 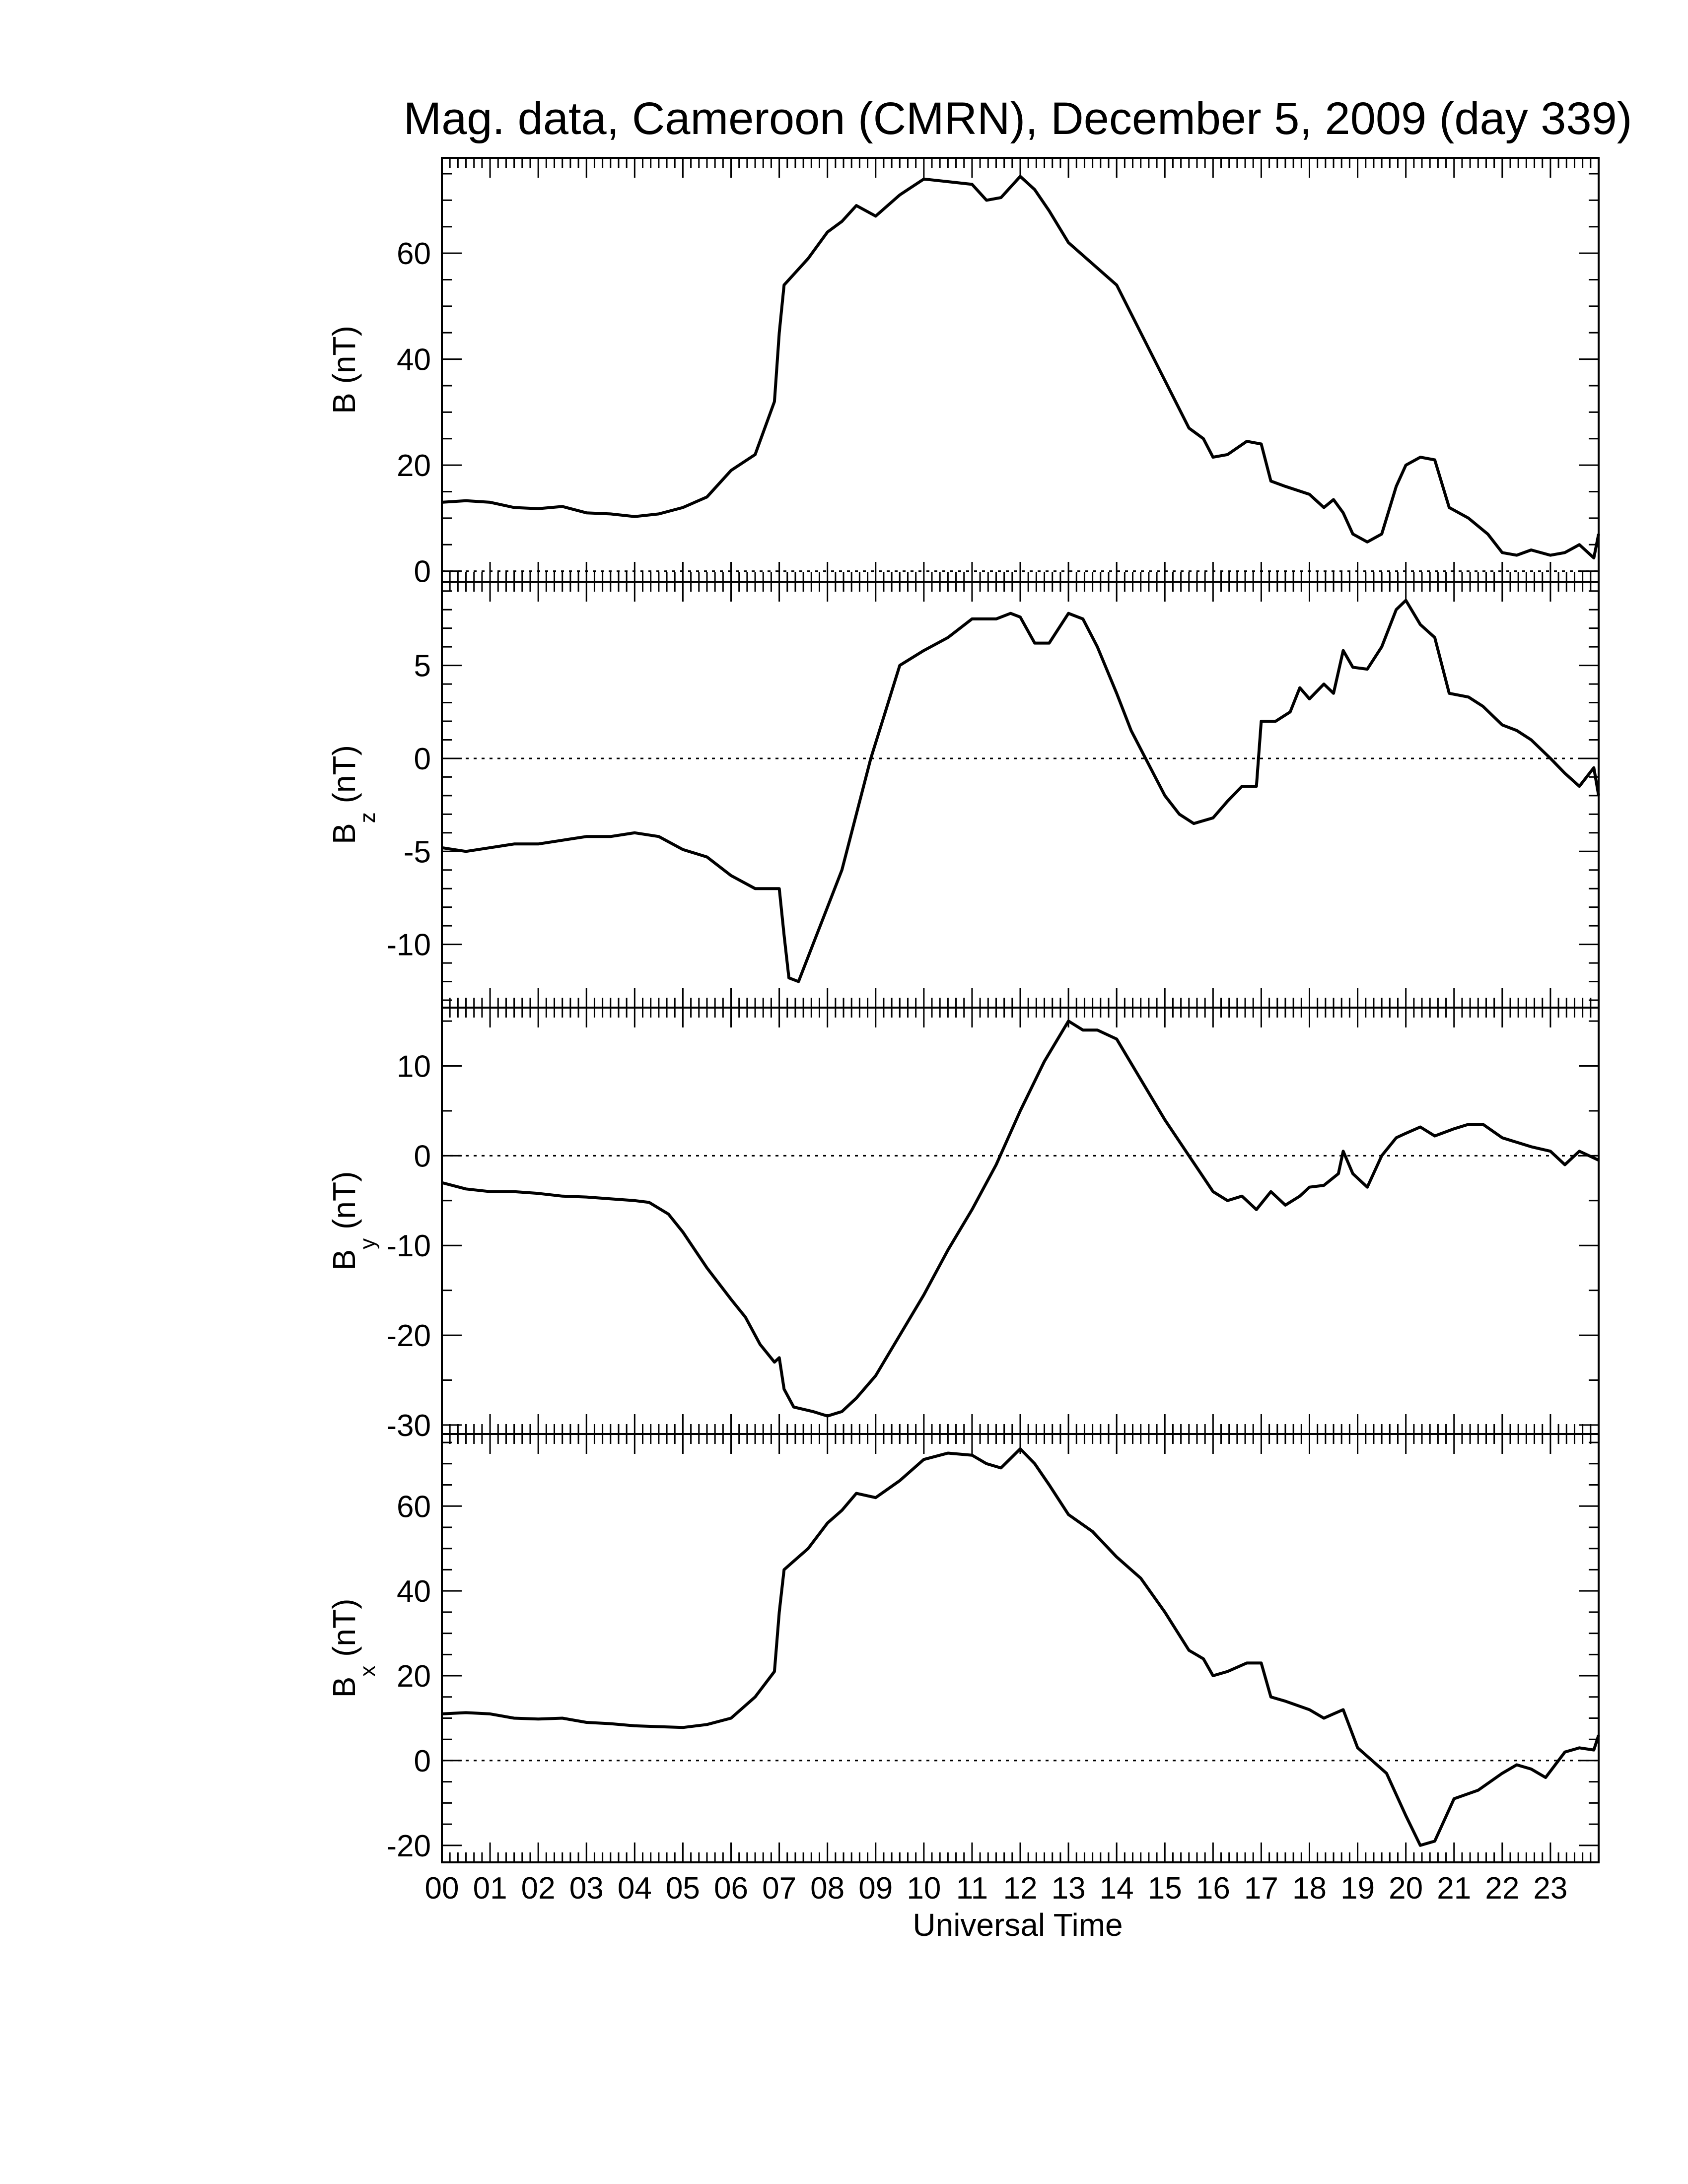 I want to click on x-tick-label: 18, so click(x=1309, y=1888).